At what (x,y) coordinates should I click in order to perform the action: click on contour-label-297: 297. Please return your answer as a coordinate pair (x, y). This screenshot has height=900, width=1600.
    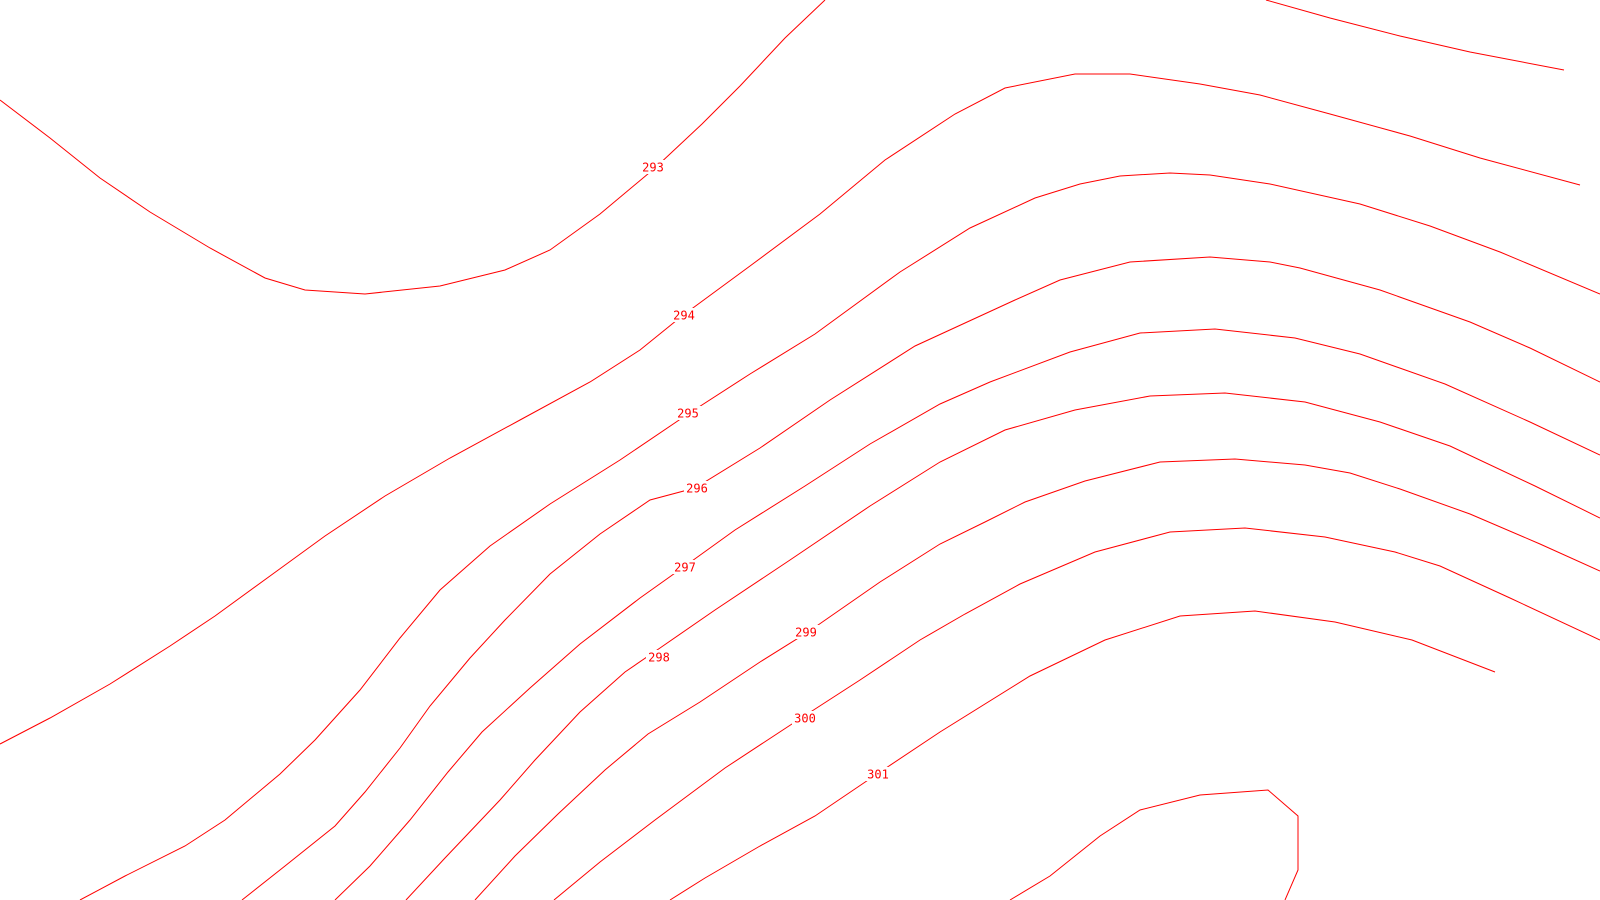
    Looking at the image, I should click on (685, 567).